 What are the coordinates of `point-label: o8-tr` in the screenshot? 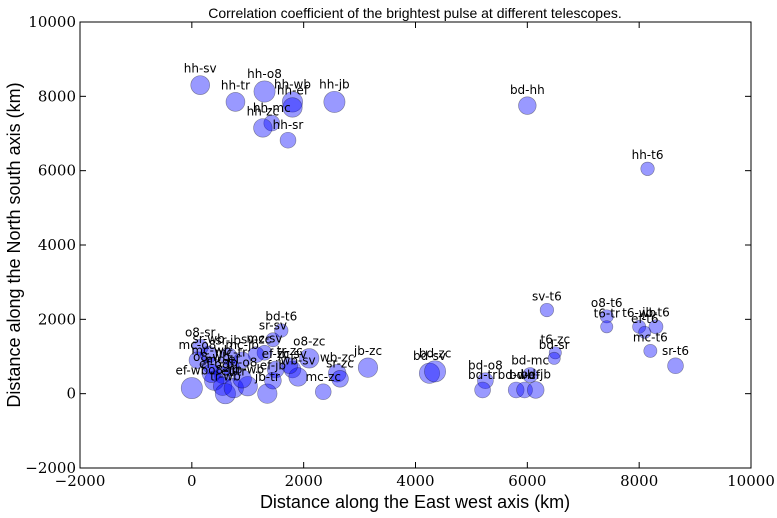 It's located at (222, 370).